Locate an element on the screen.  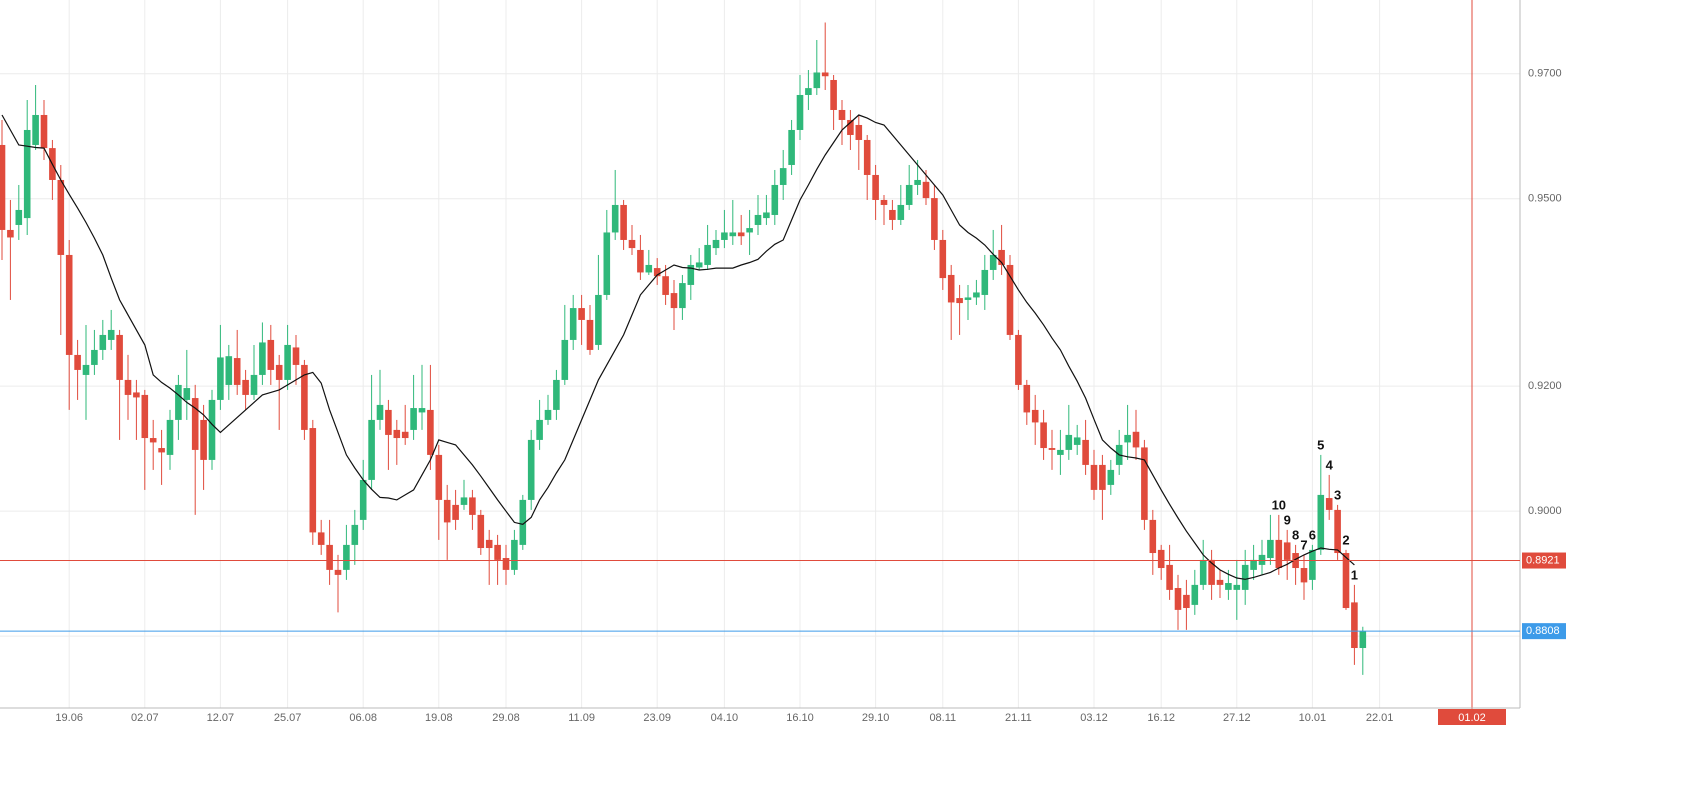
x-tick-label: 25.07 is located at coordinates (288, 718).